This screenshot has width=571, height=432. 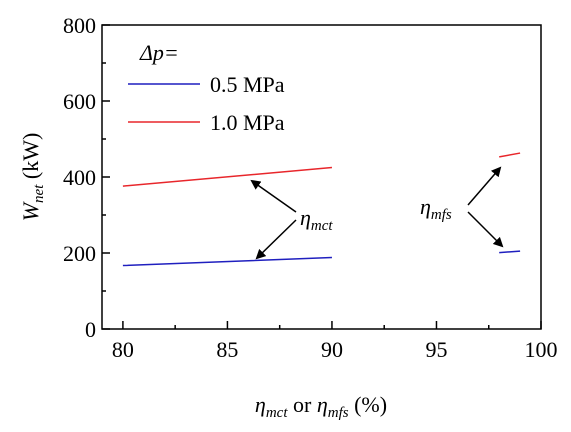 I want to click on y-axis-label-part: W, so click(x=30, y=211).